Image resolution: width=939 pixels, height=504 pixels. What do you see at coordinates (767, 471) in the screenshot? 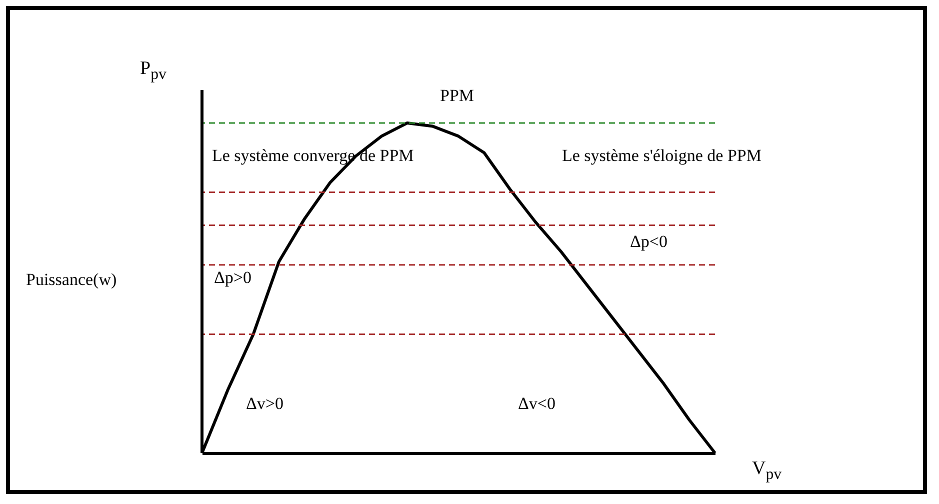
I see `x-axis-title: V$_{pv}$` at bounding box center [767, 471].